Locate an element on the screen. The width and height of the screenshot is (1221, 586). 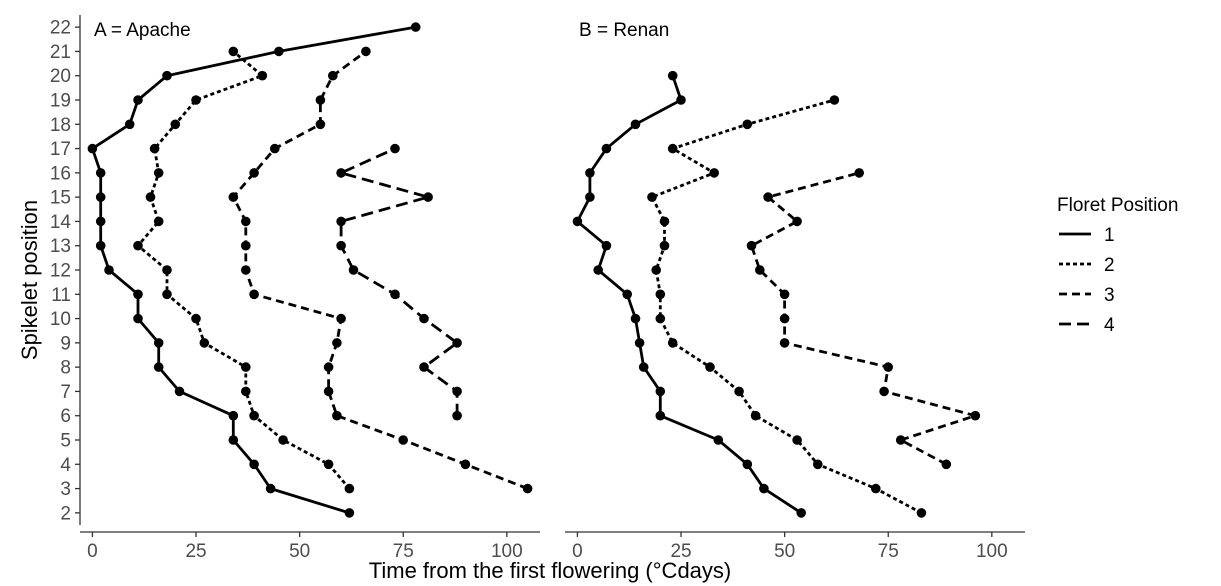
legend-title: Floret Position is located at coordinates (1117, 205).